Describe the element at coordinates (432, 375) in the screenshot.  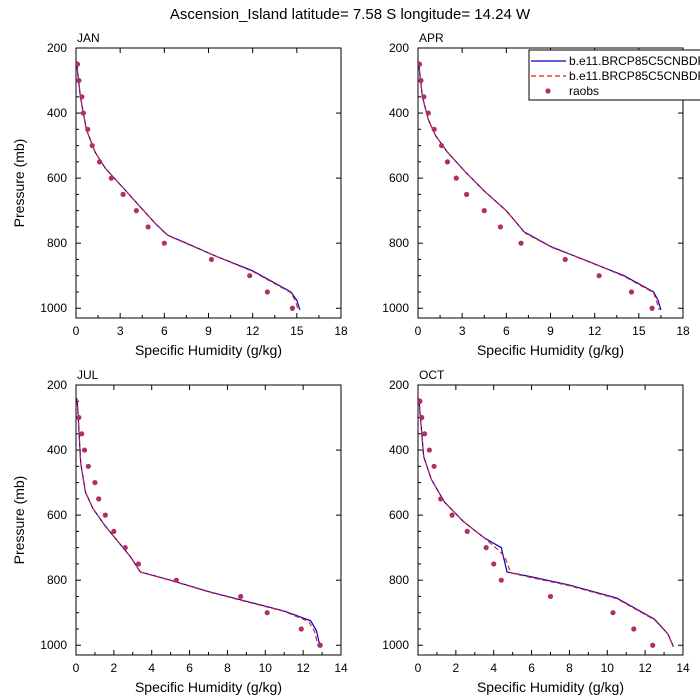
I see `panel-label: OCT` at that location.